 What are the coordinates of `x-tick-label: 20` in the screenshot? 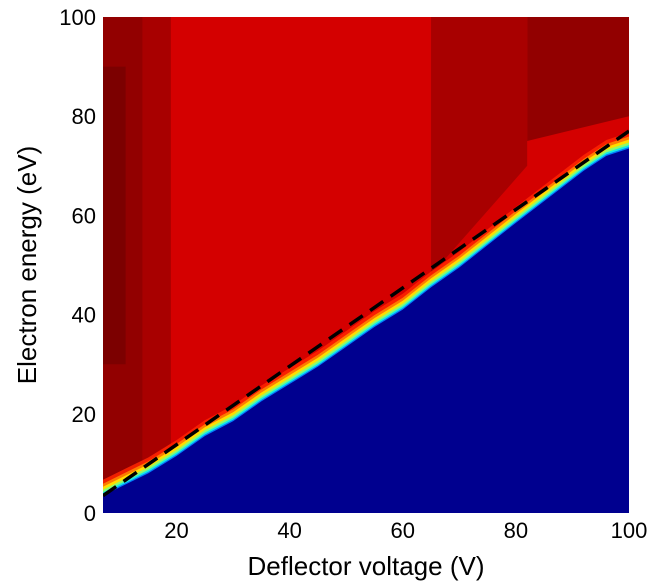 It's located at (176, 530).